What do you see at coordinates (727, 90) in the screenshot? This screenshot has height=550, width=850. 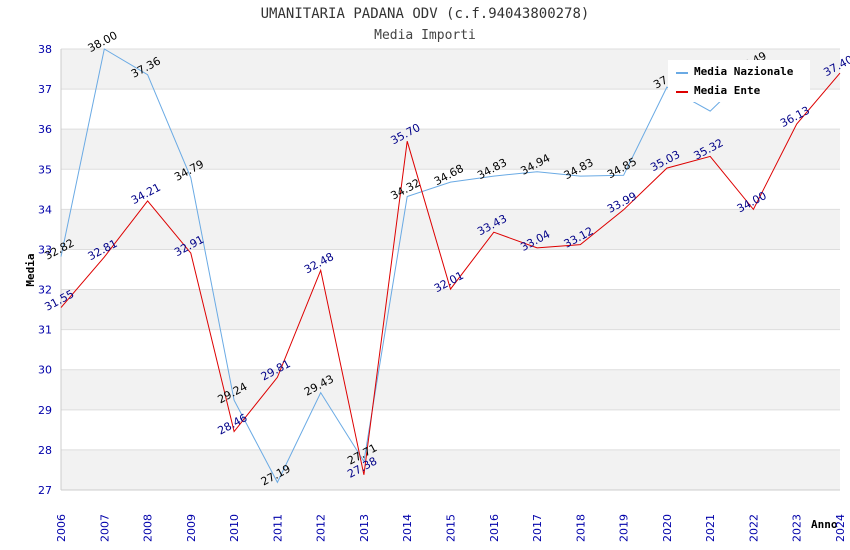 I see `legend-label-media-ente: Media Ente` at bounding box center [727, 90].